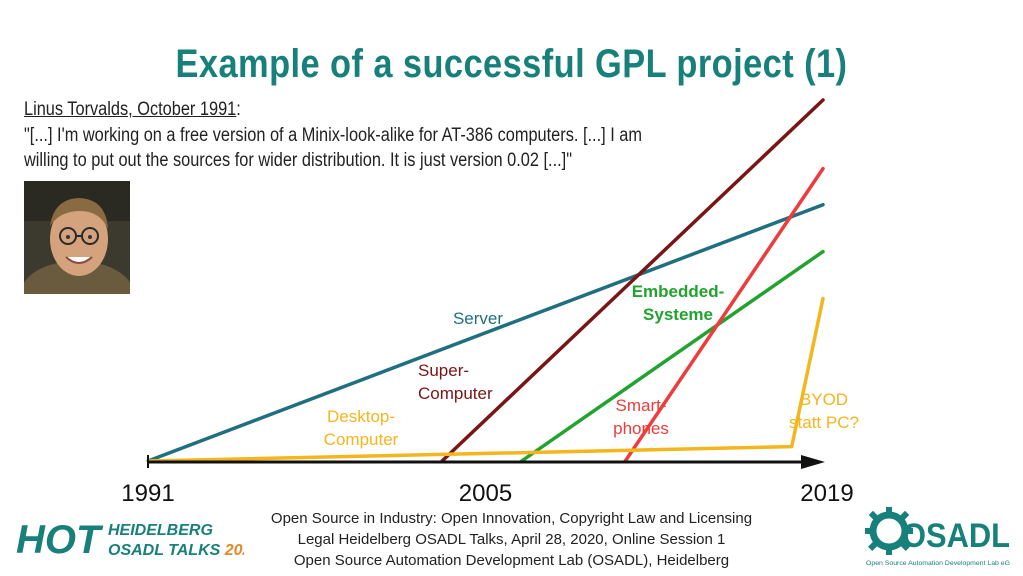 The height and width of the screenshot is (576, 1023). Describe the element at coordinates (956, 536) in the screenshot. I see `osadl-logo-name: OSADL` at that location.